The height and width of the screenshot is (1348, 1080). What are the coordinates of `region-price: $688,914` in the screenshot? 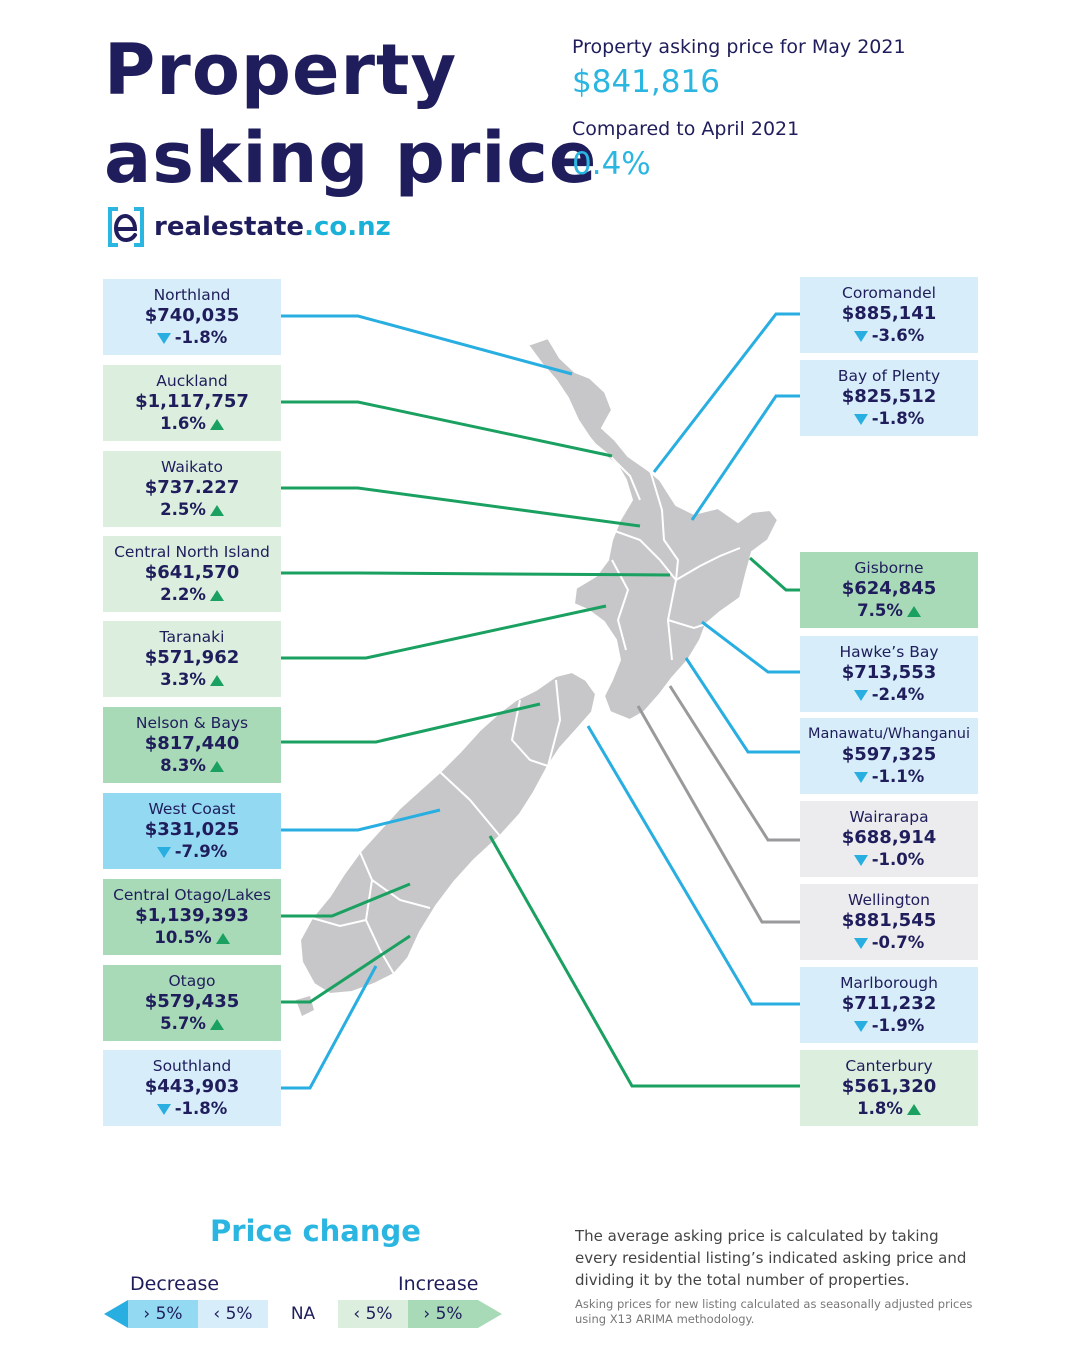 It's located at (889, 837).